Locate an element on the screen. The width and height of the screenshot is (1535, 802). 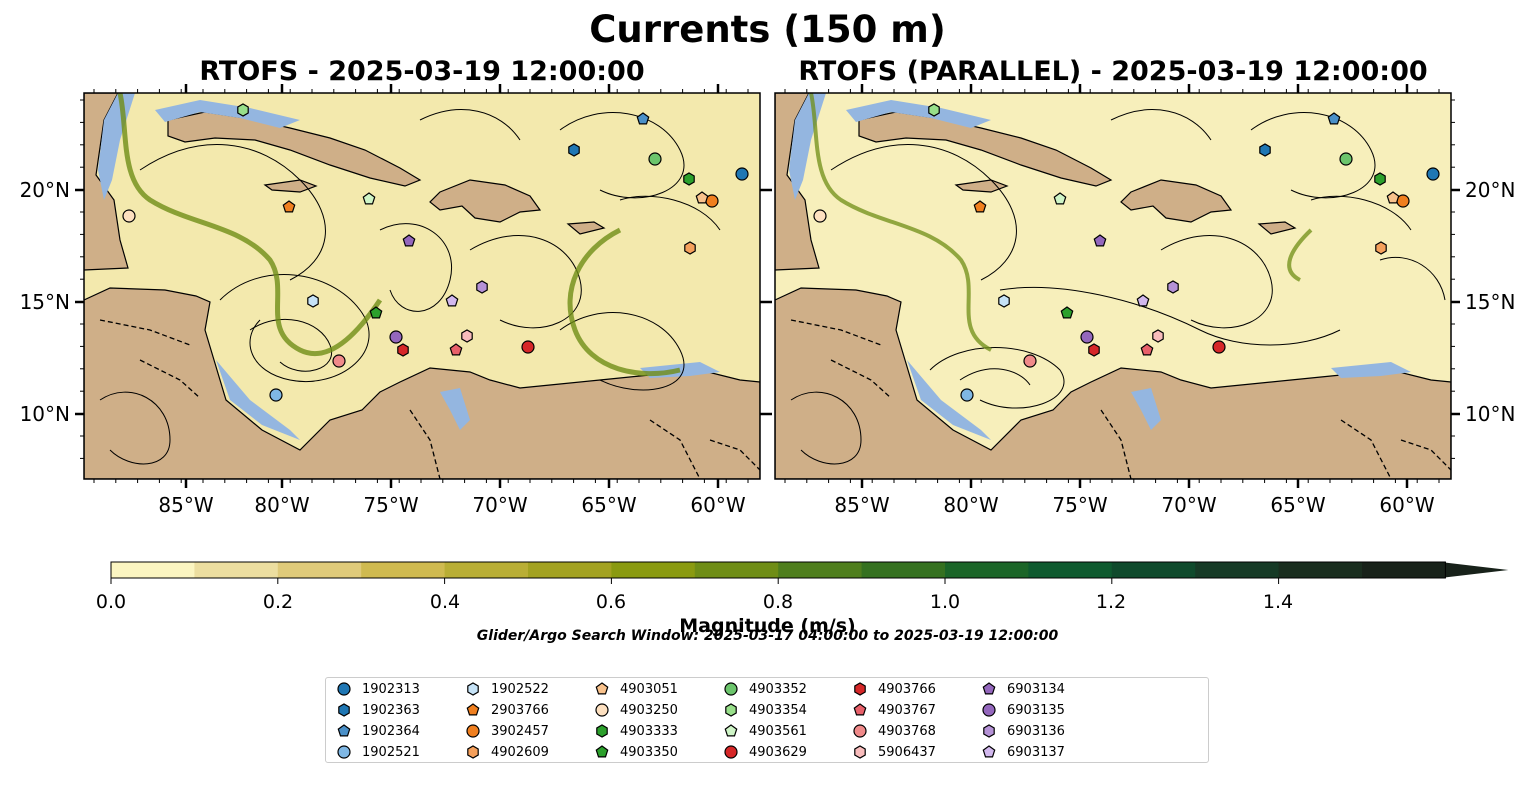
legend-entry: 4903333 is located at coordinates (636, 731).